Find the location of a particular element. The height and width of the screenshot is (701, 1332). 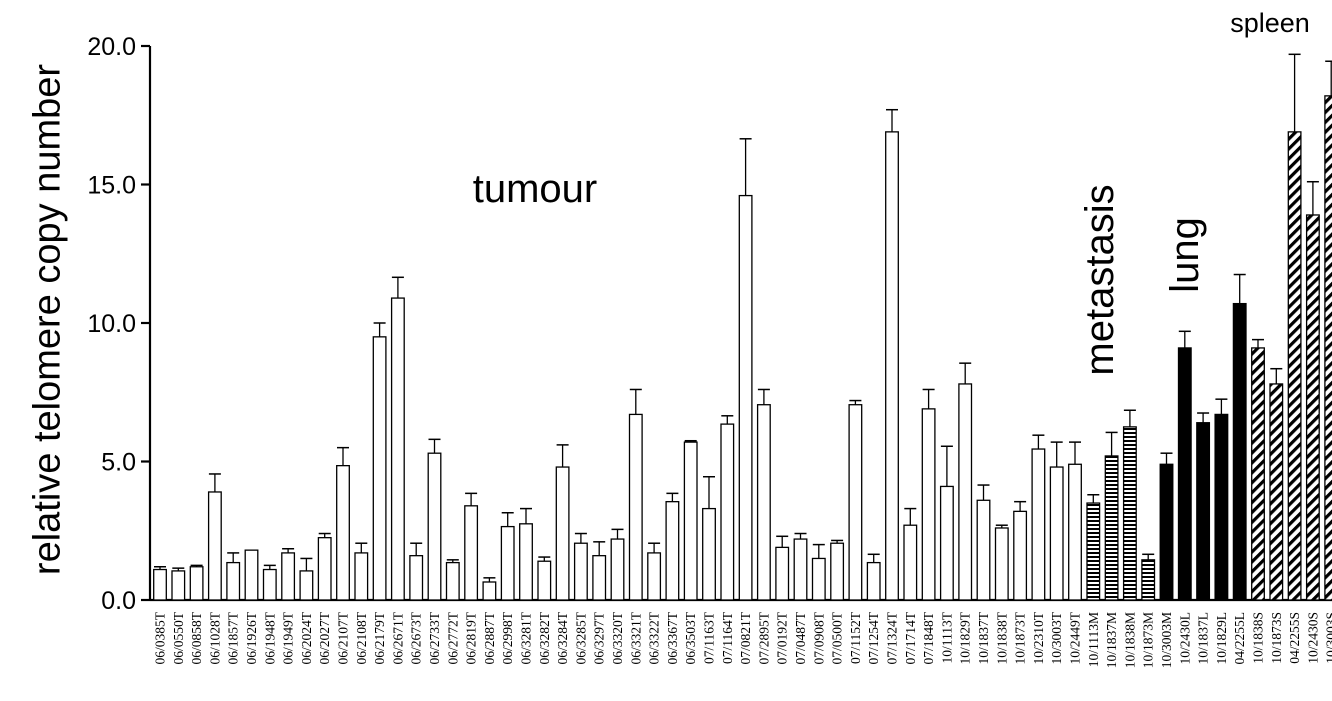

x-tick-label: 07/1164T is located at coordinates (727, 637).